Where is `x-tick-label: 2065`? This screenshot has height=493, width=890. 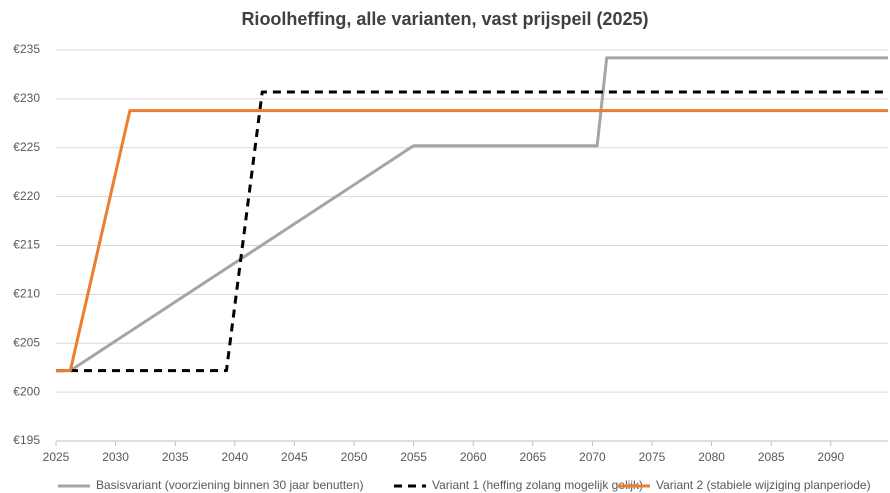
x-tick-label: 2065 is located at coordinates (532, 457).